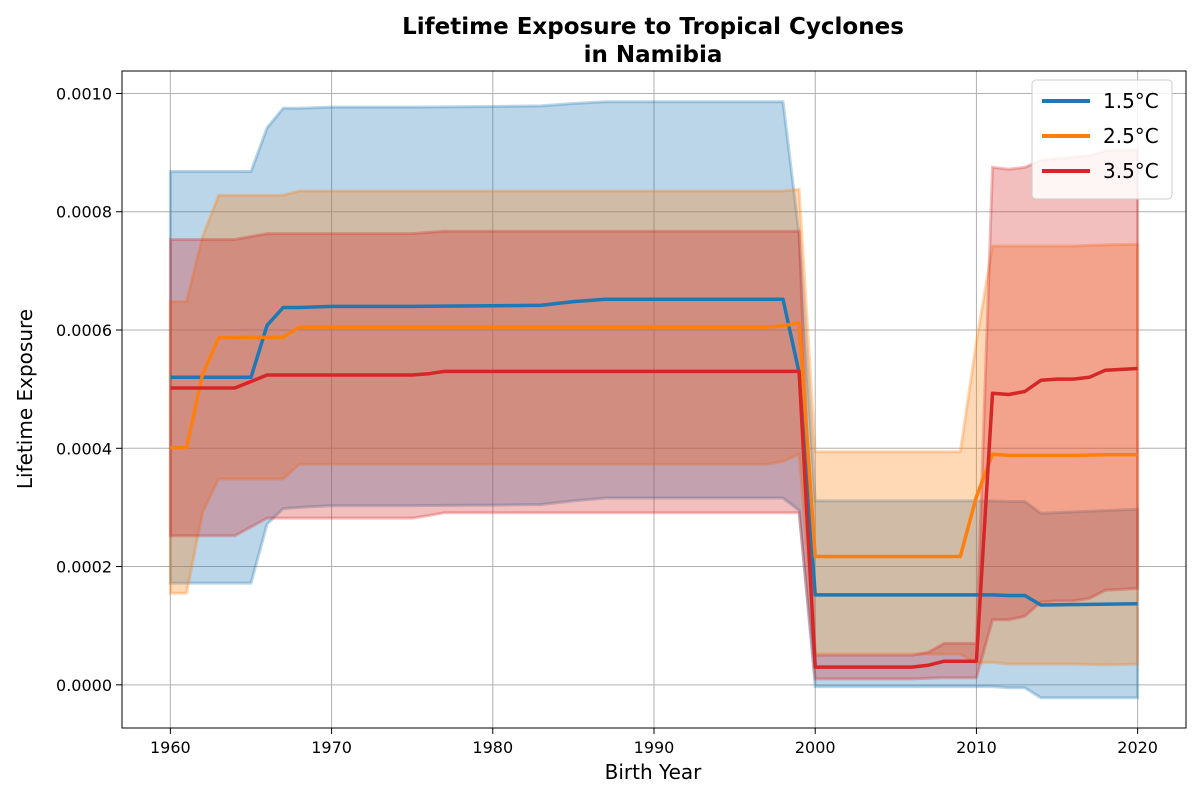 Image resolution: width=1200 pixels, height=800 pixels. What do you see at coordinates (653, 27) in the screenshot?
I see `chart-title: Lifetime Exposure to Tropical Cyclones` at bounding box center [653, 27].